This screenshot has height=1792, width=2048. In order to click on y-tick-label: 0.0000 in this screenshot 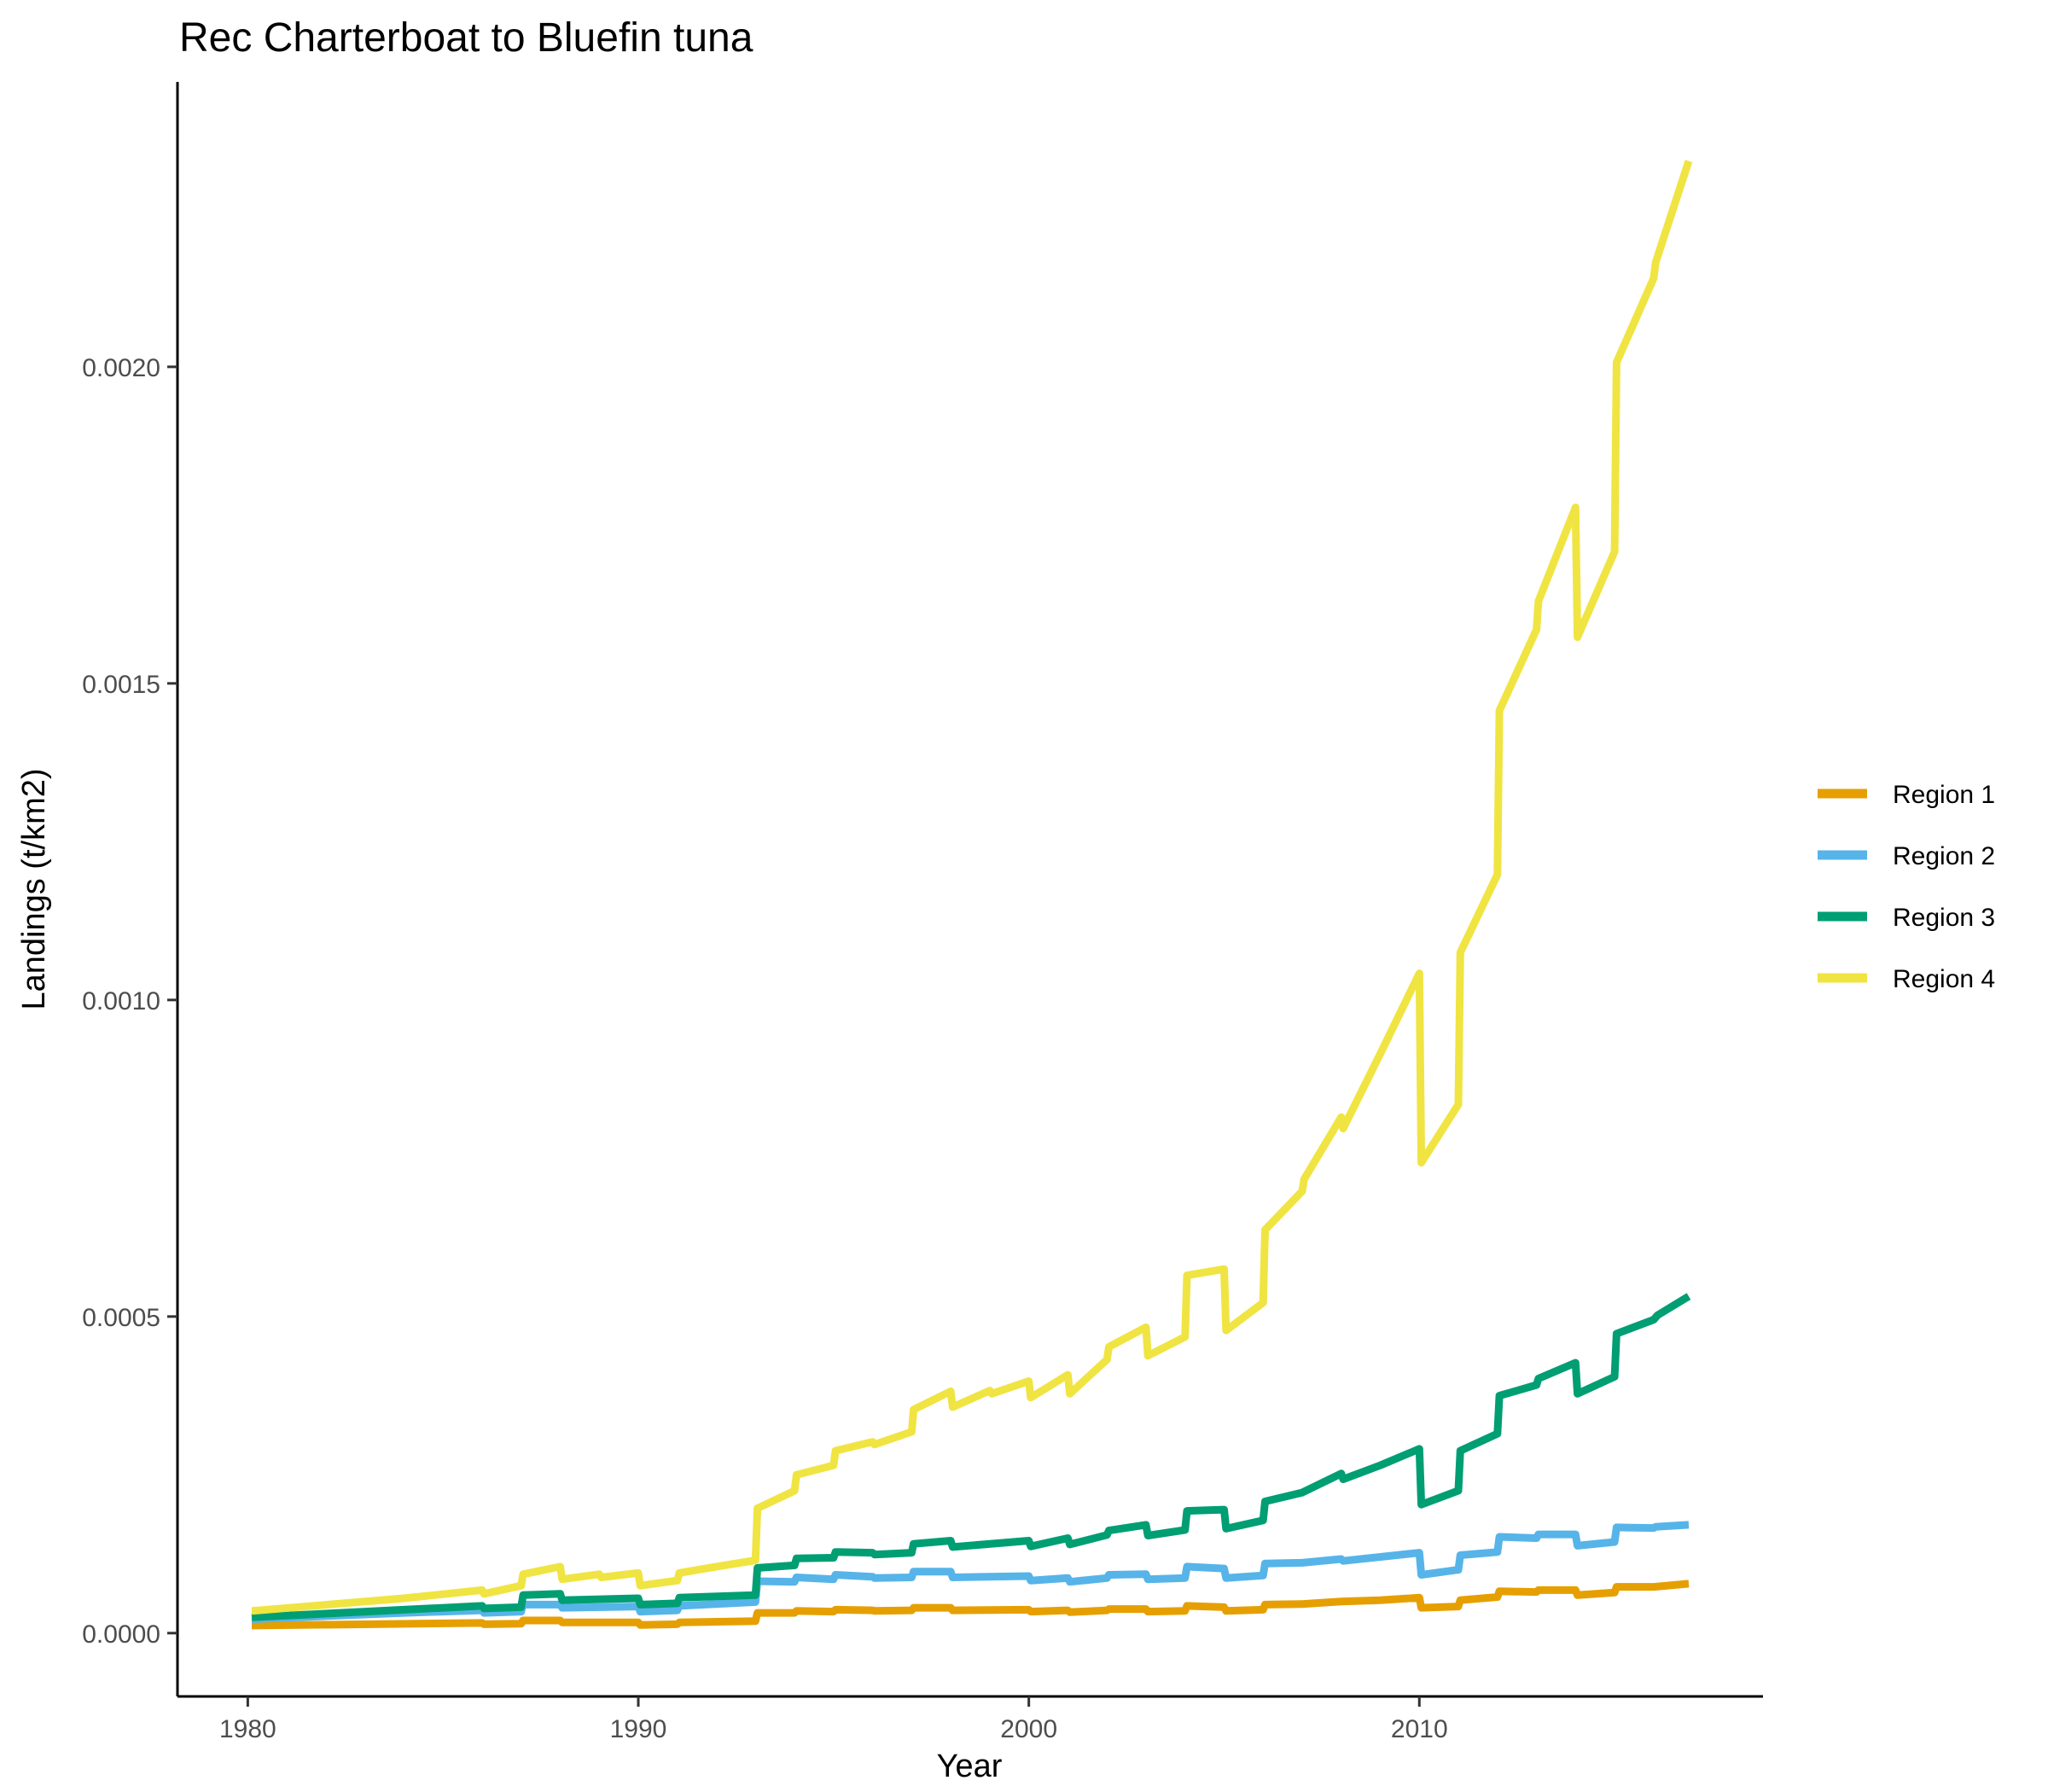, I will do `click(121, 1634)`.